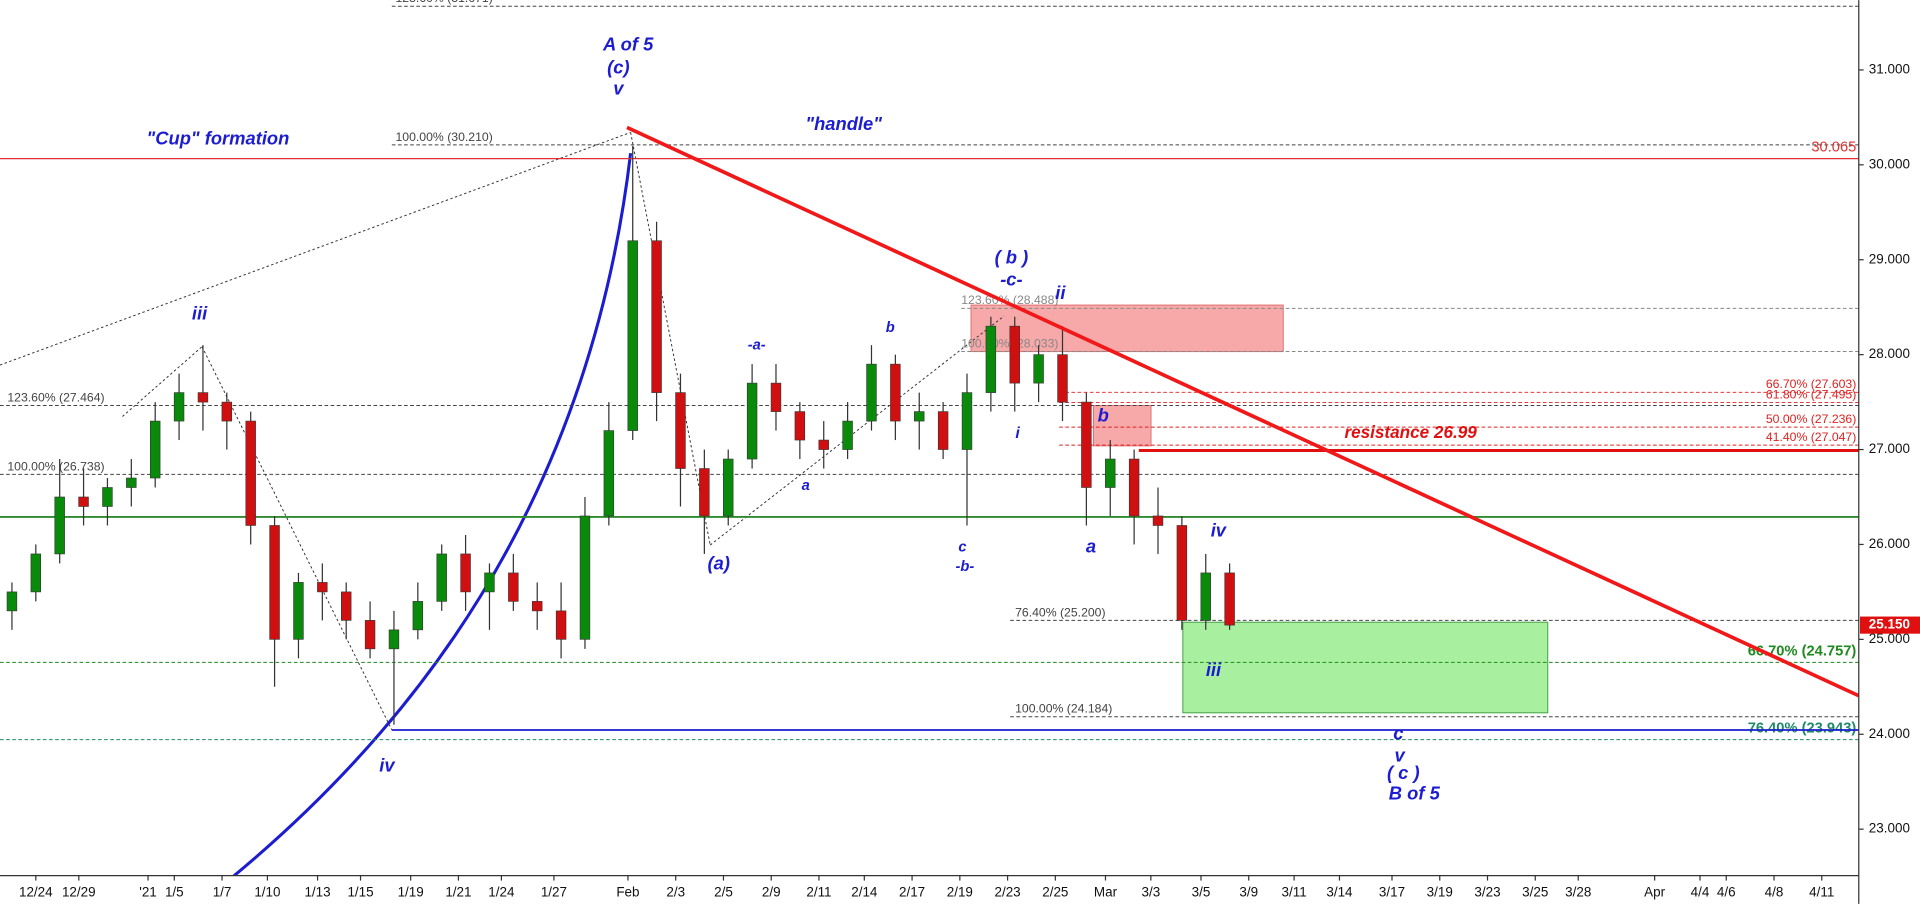 Image resolution: width=1920 pixels, height=904 pixels. Describe the element at coordinates (723, 891) in the screenshot. I see `x-tick-label: 2/5` at that location.